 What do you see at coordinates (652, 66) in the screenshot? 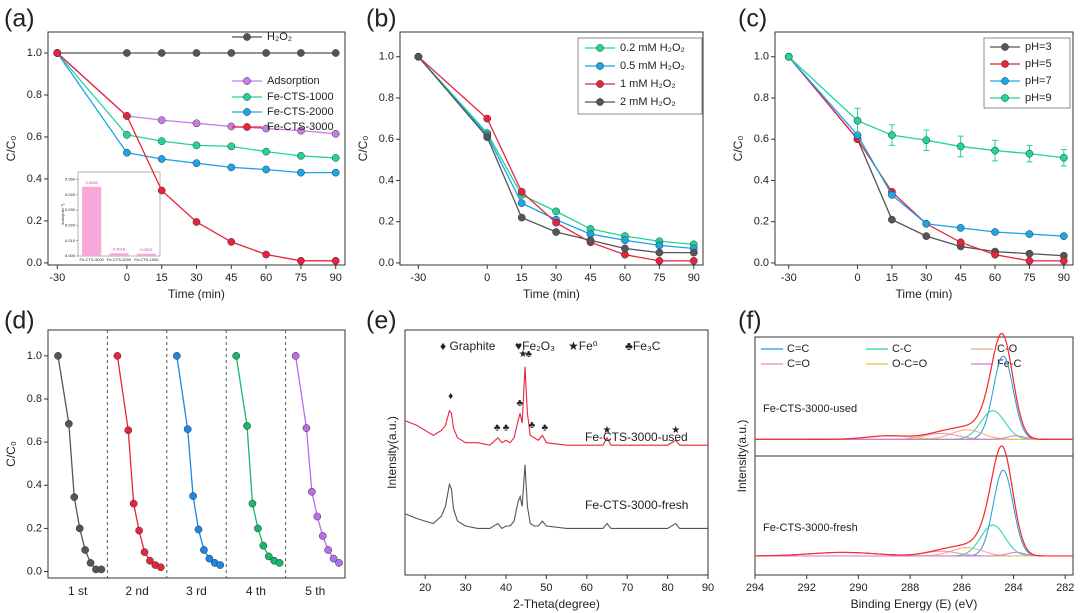
I see `legend-label: 0.5 mM H₂O₂` at bounding box center [652, 66].